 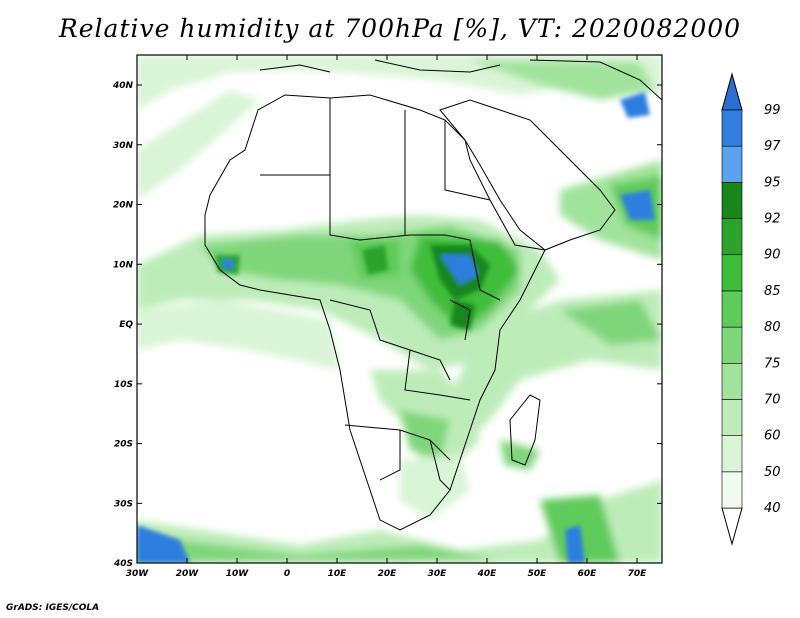 I want to click on colorbar-label: 75, so click(x=772, y=363).